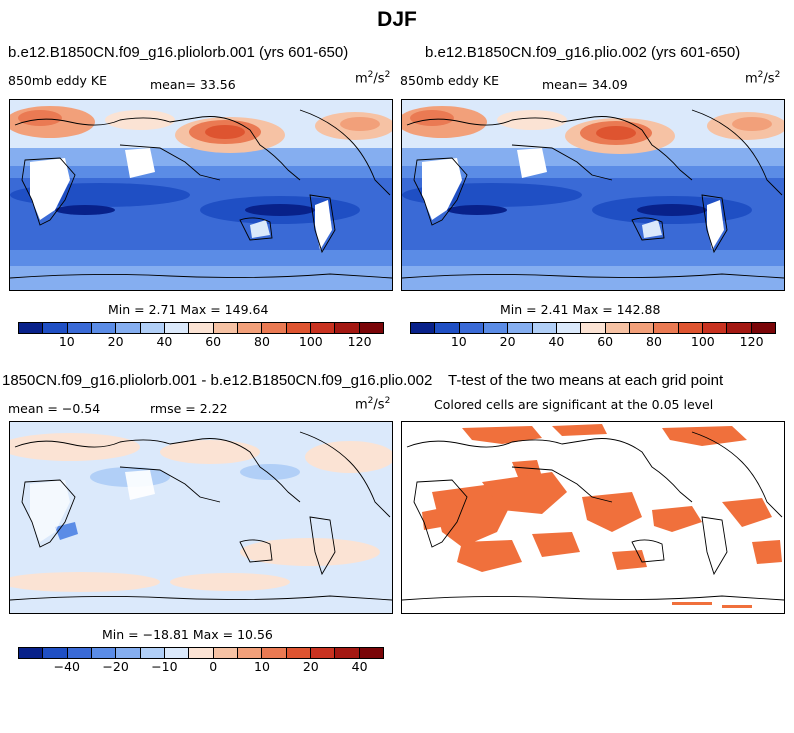  What do you see at coordinates (585, 84) in the screenshot?
I see `panel2-mean-label: mean= 34.09` at bounding box center [585, 84].